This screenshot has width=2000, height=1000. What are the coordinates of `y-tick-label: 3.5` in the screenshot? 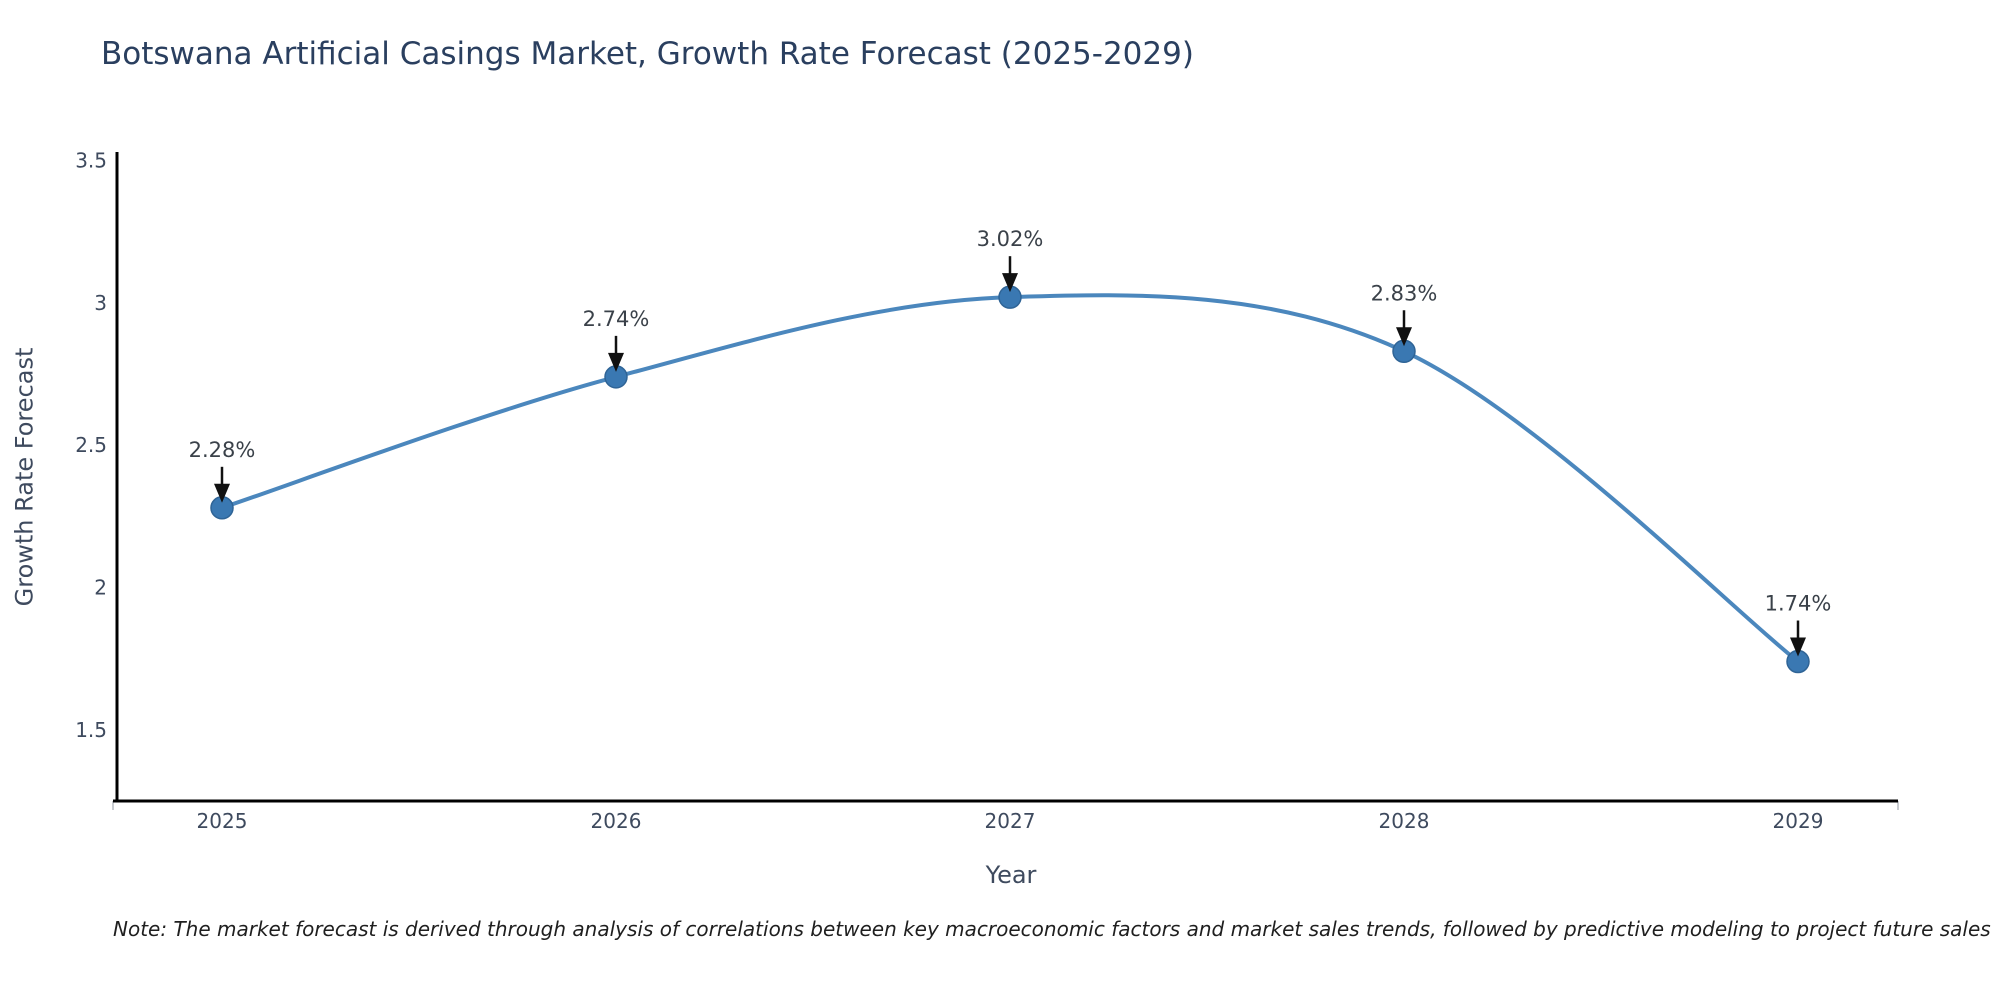 It's located at (91, 161).